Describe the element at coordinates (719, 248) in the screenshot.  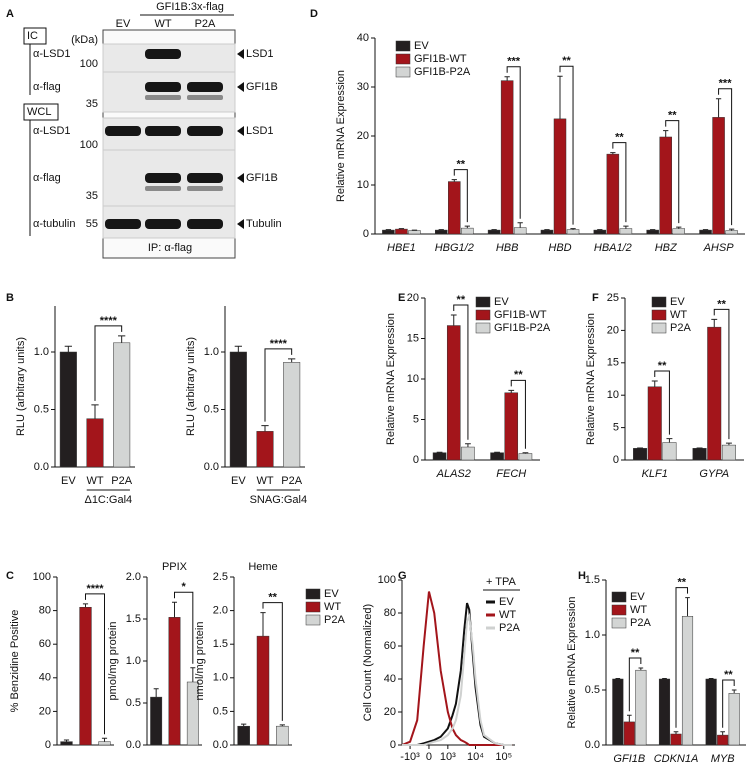
I see `x-tick-label: AHSP` at that location.